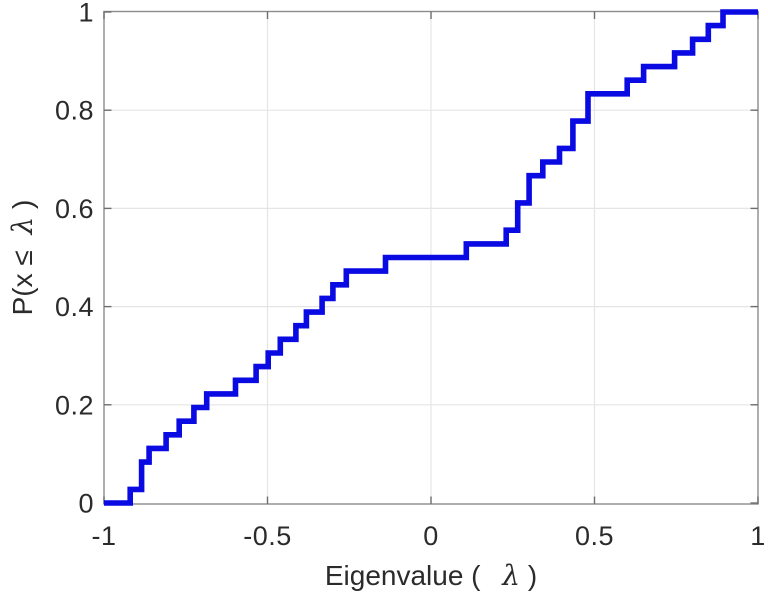  I want to click on x-tick-label: -1, so click(103, 536).